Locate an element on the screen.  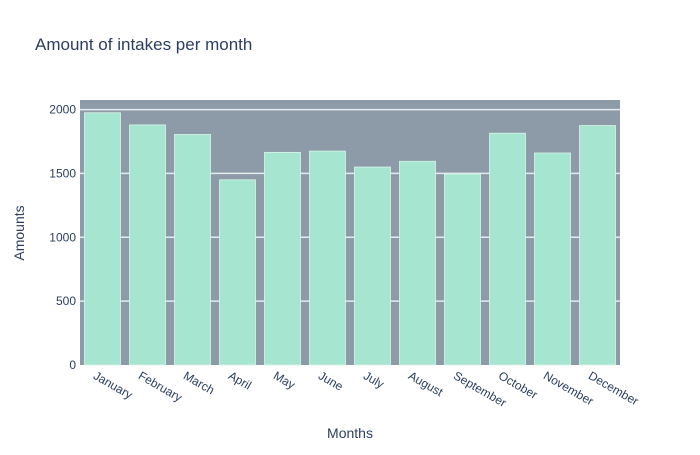
bar-march is located at coordinates (192, 250).